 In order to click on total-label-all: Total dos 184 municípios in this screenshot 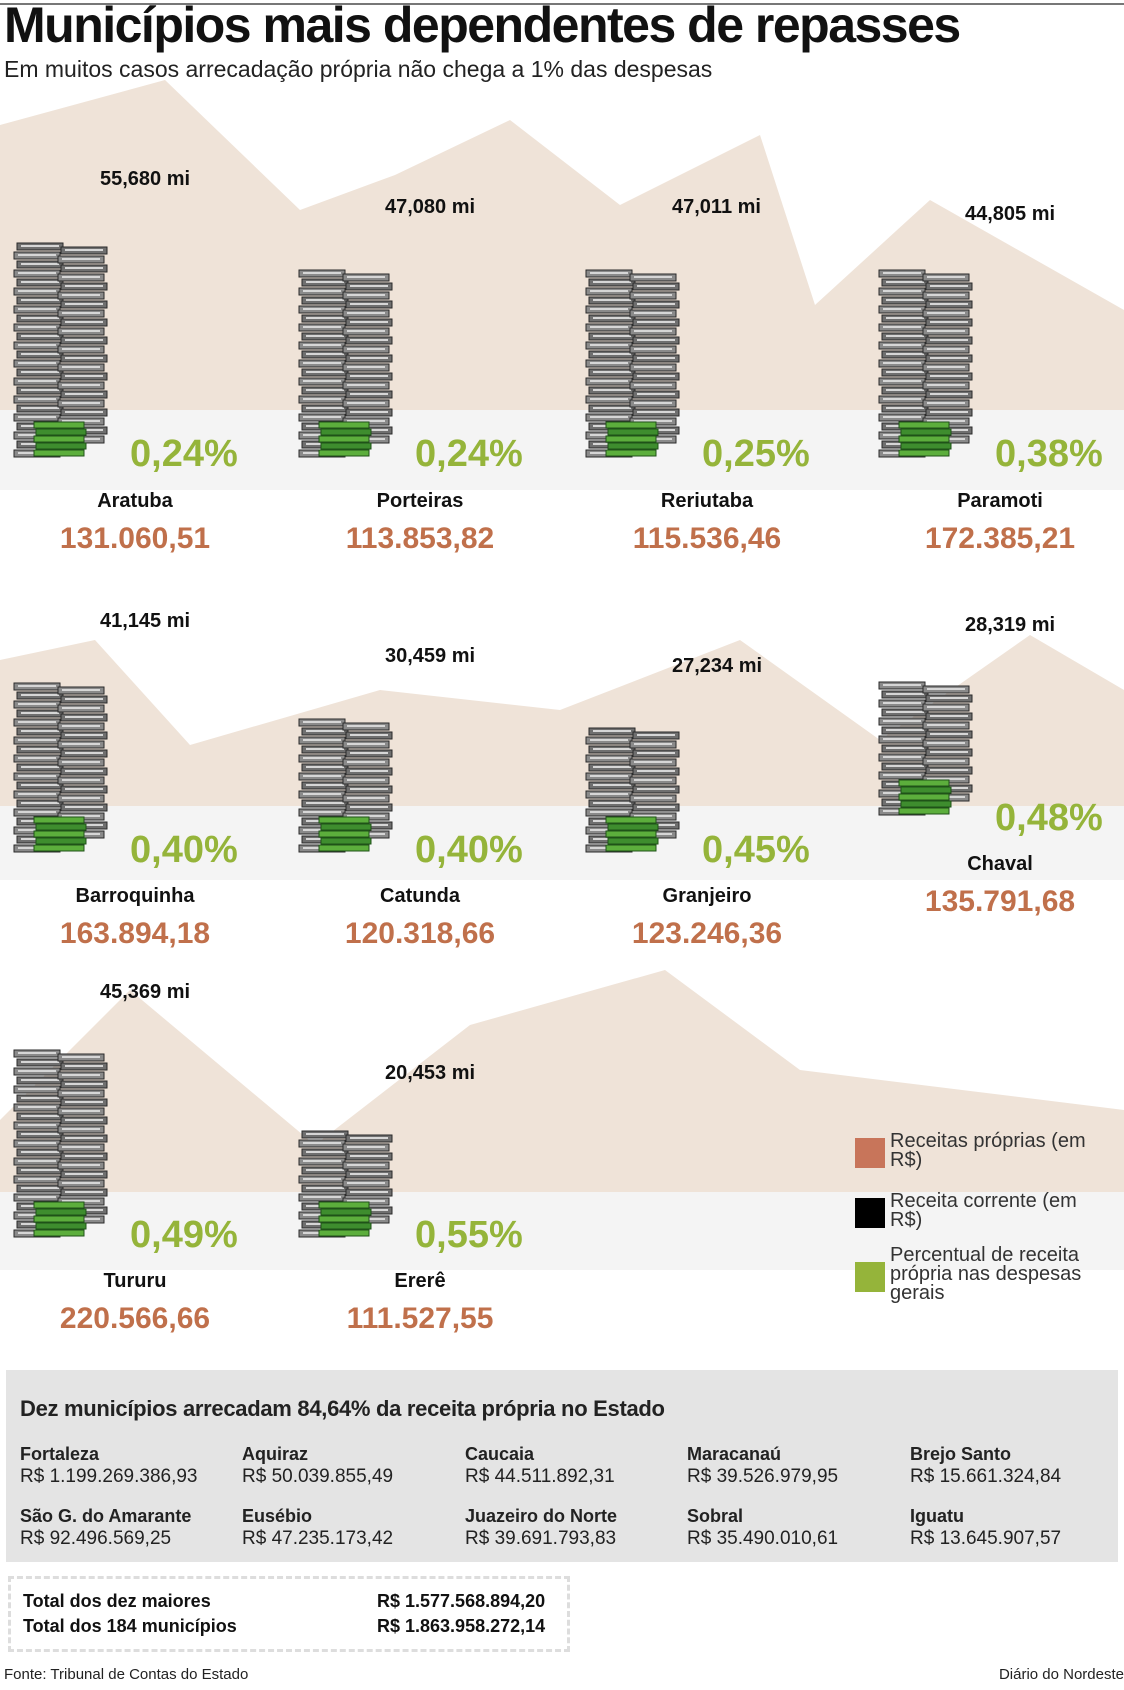, I will do `click(130, 1626)`.